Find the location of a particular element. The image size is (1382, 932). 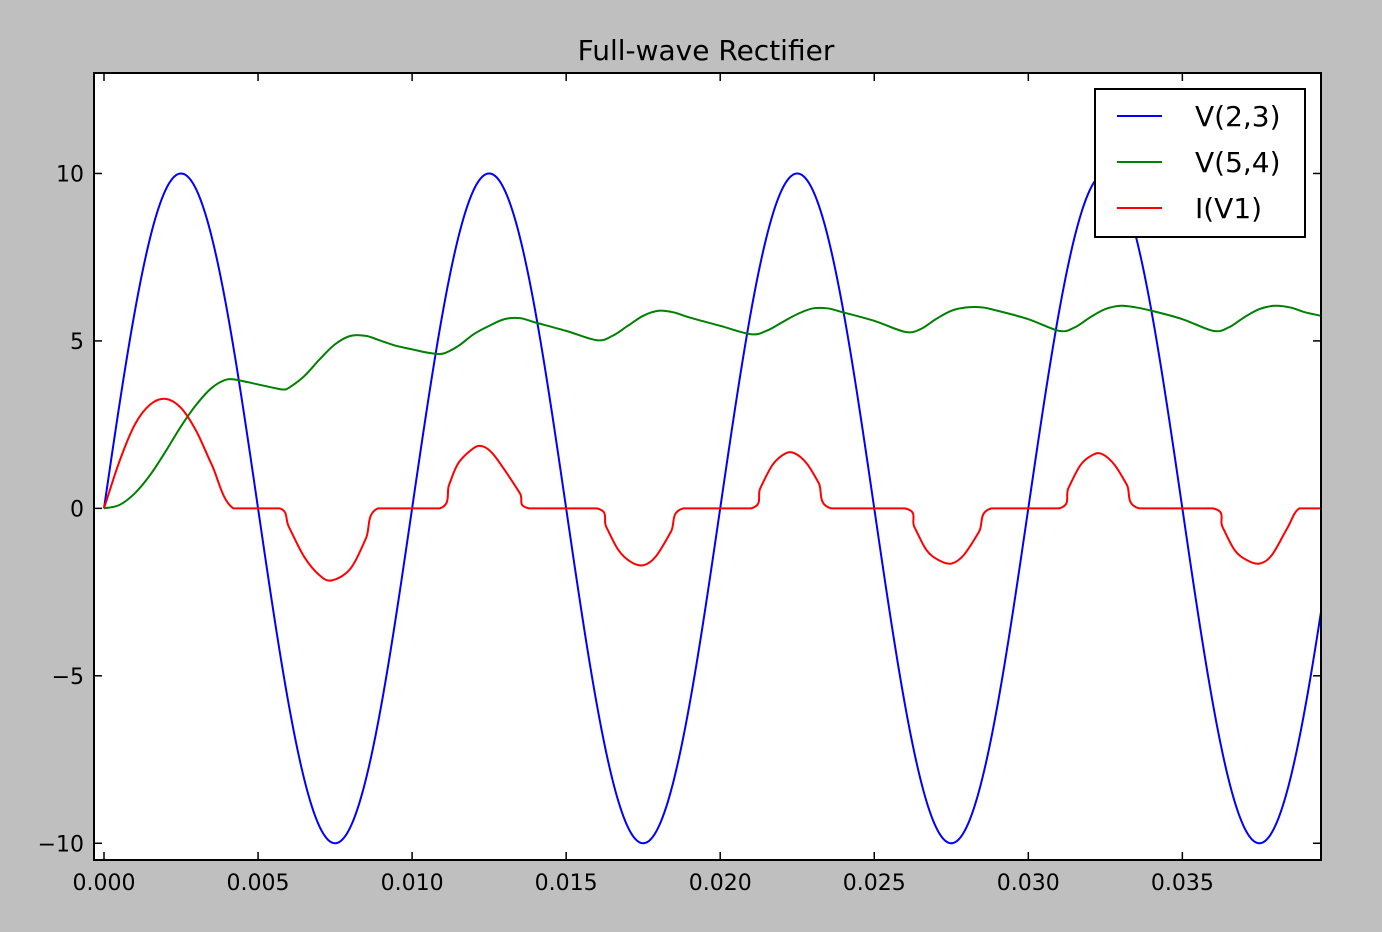

x-tick-label: 0.000 is located at coordinates (104, 883).